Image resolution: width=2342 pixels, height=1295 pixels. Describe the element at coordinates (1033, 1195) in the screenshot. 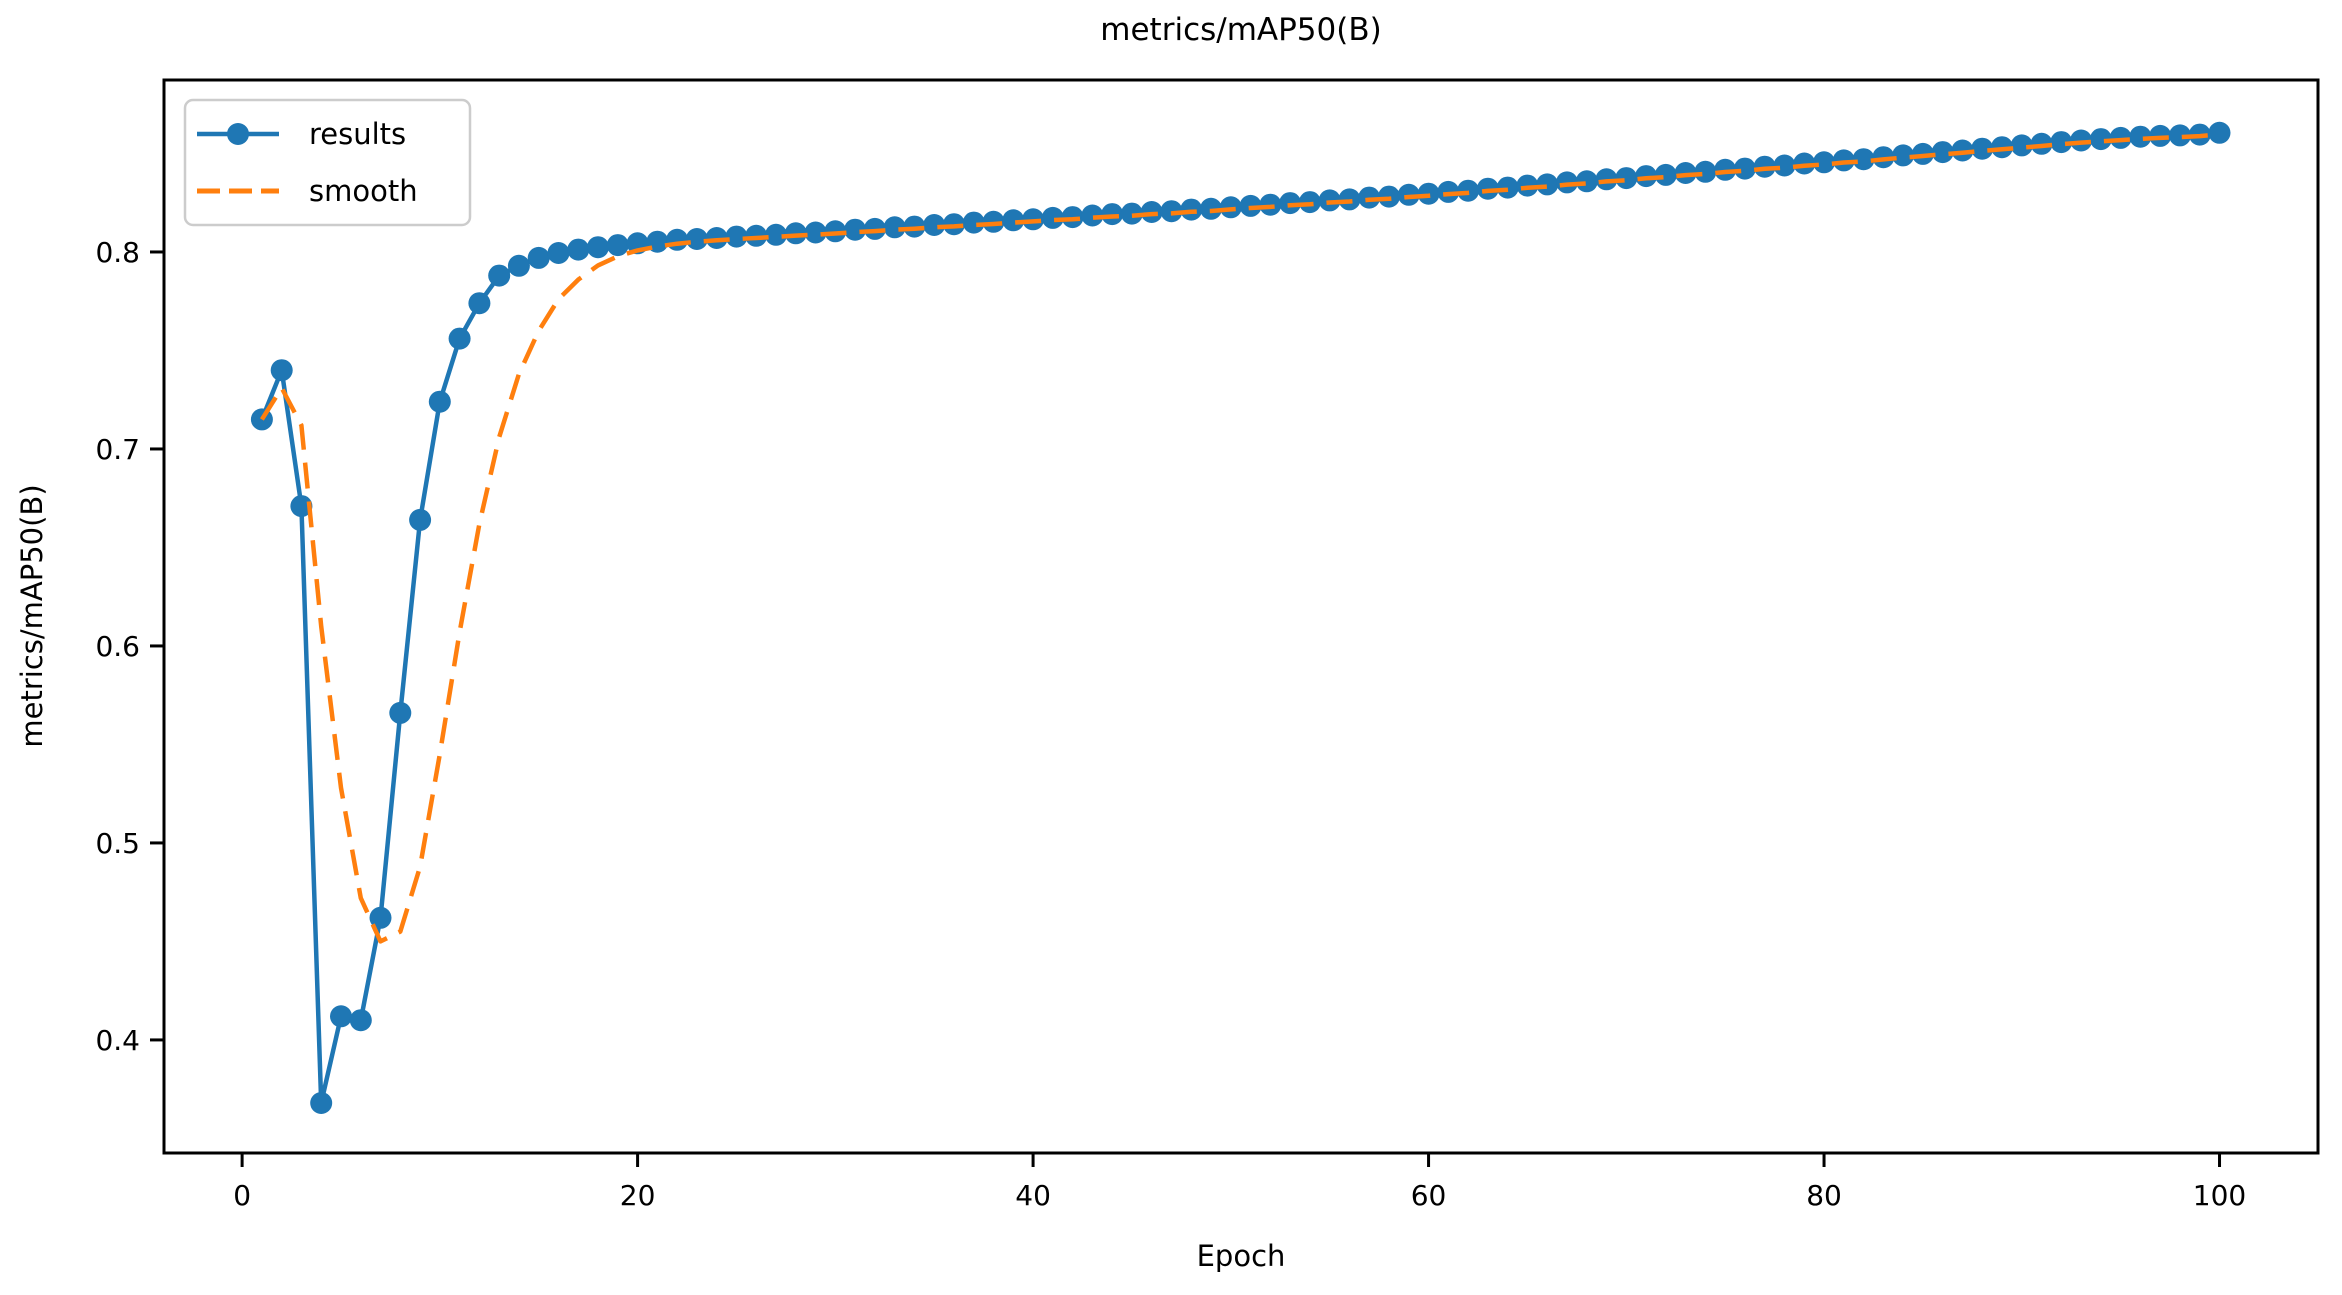

I see `x-tick-label: 40` at that location.